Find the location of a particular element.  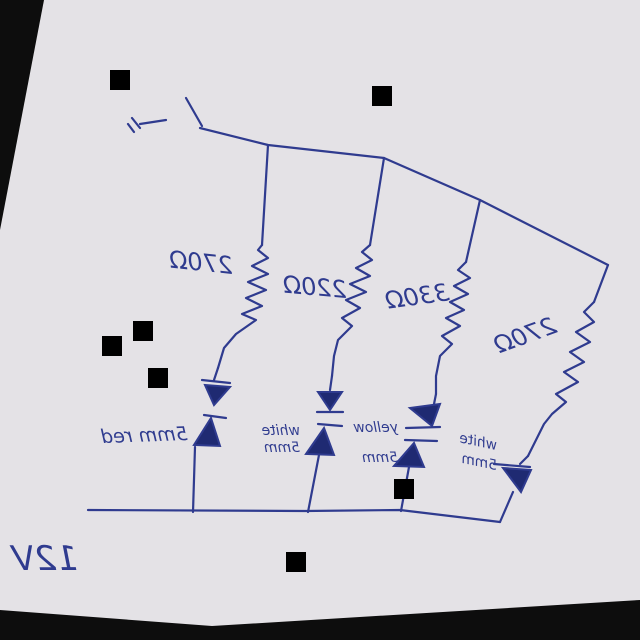

resistor-1-label: 270Ω is located at coordinates (200, 262).